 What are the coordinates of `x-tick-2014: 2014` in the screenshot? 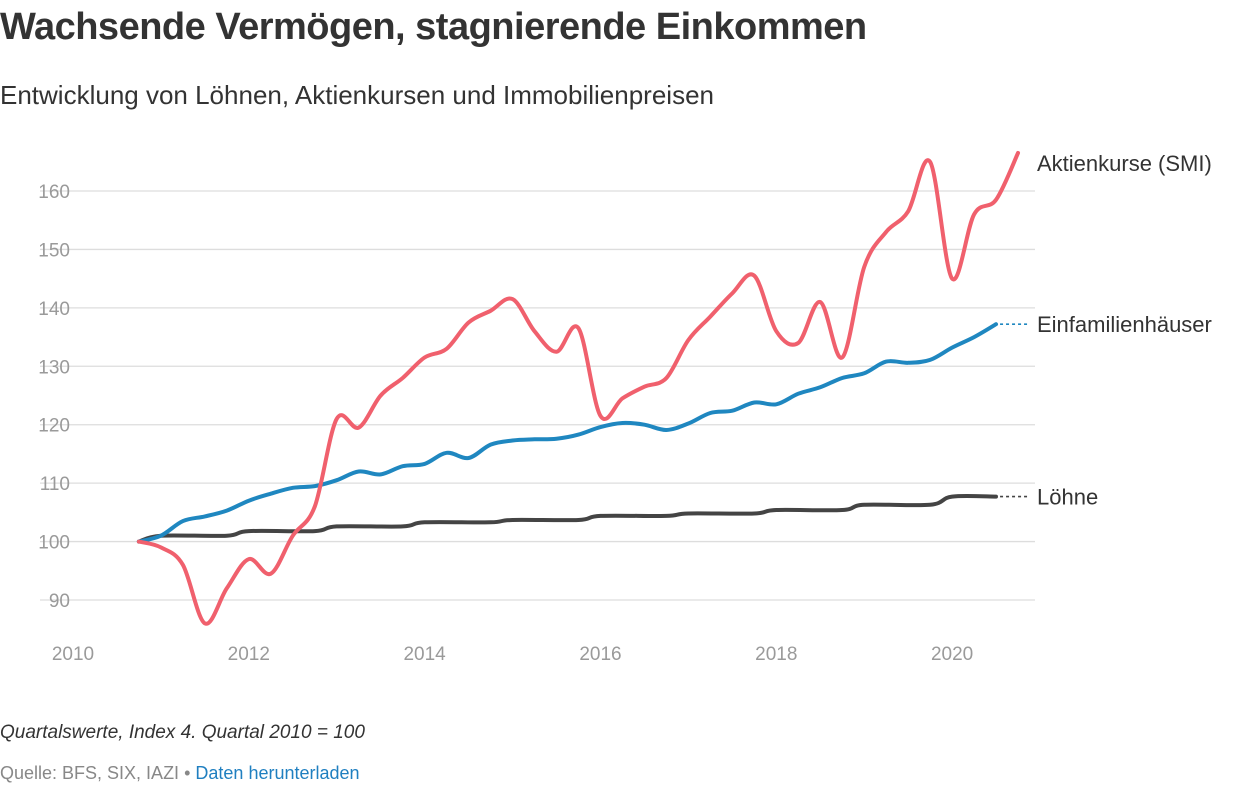 It's located at (424, 654).